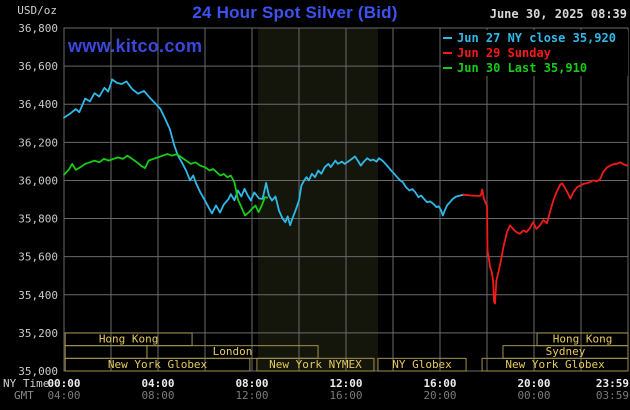  What do you see at coordinates (26, 383) in the screenshot?
I see `ny-time-axis-label: NY Time` at bounding box center [26, 383].